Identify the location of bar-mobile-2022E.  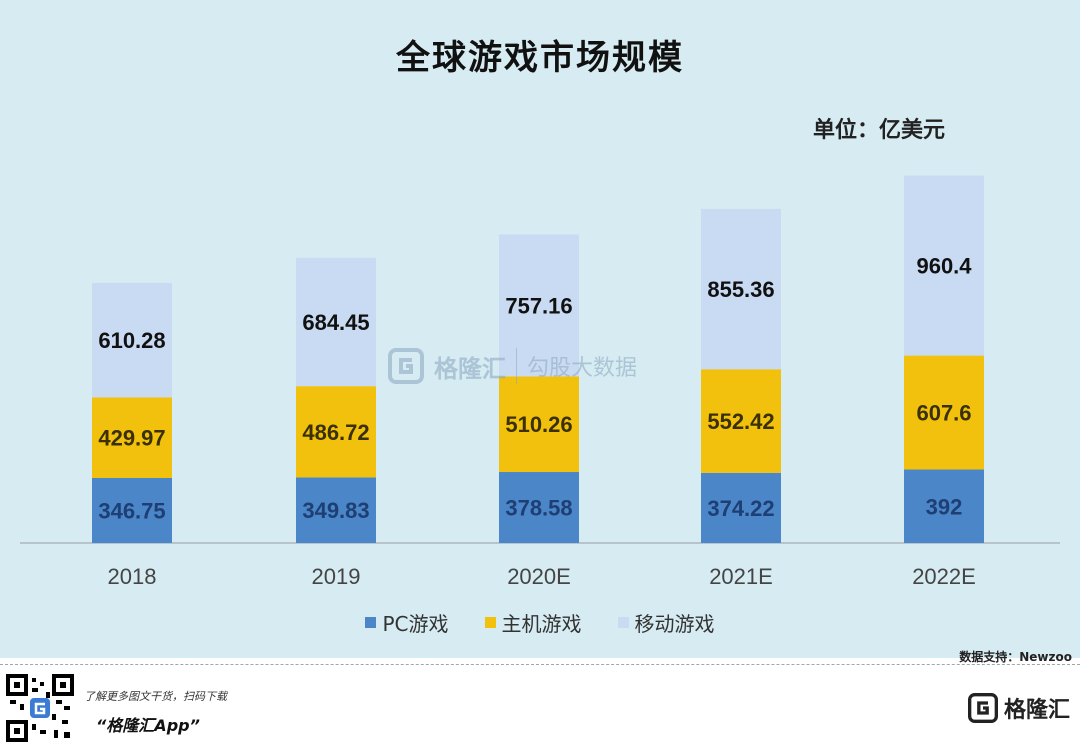
(944, 265).